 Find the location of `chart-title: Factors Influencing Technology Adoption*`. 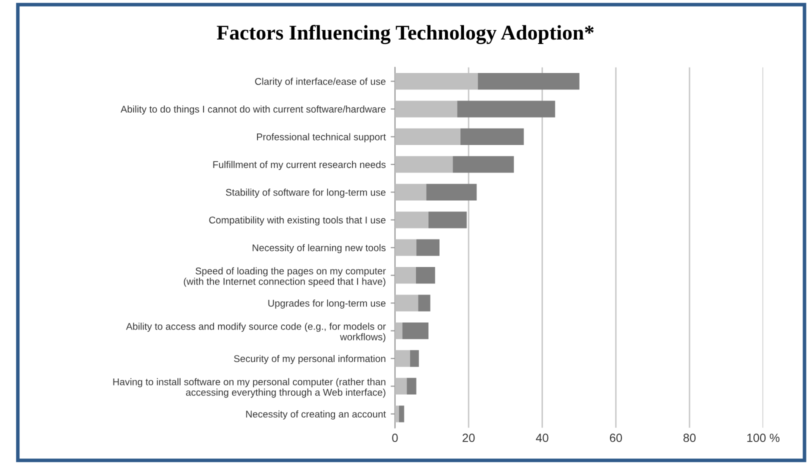

chart-title: Factors Influencing Technology Adoption* is located at coordinates (405, 34).